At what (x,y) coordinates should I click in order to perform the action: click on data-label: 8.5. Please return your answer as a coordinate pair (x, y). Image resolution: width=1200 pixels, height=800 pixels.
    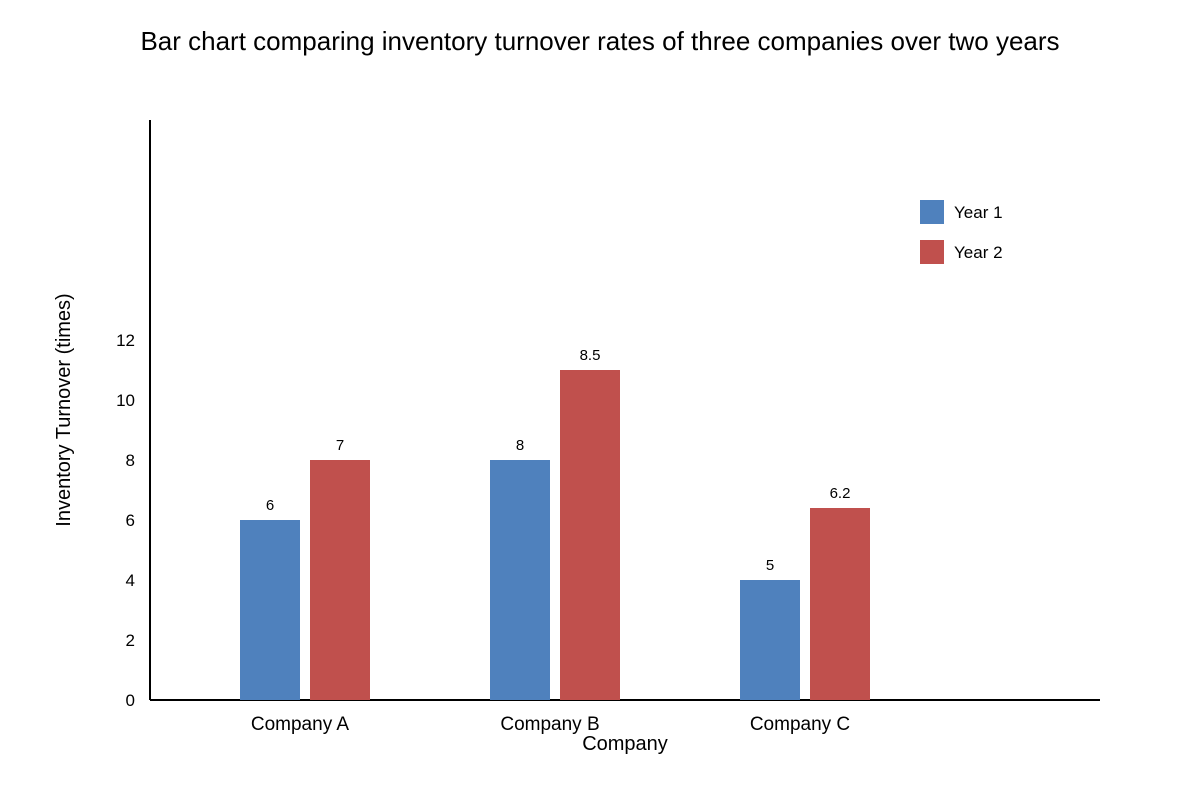
    Looking at the image, I should click on (590, 355).